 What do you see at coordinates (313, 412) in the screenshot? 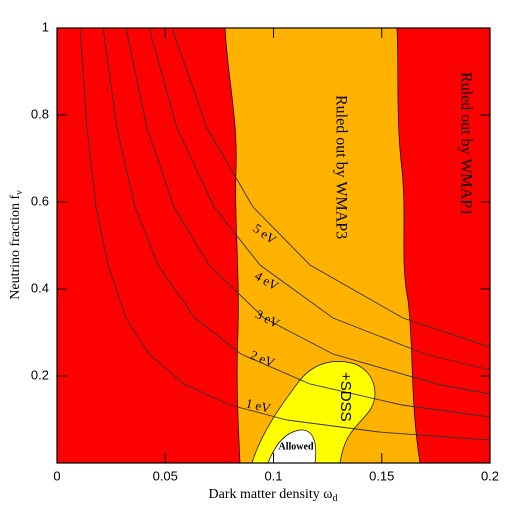
I see `region-sdss` at bounding box center [313, 412].